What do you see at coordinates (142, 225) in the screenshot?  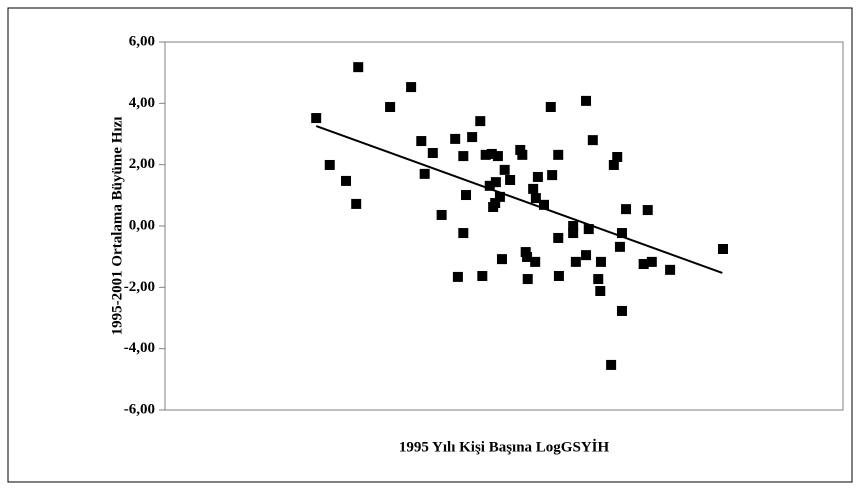 I see `y-tick-label: 0,00` at bounding box center [142, 225].